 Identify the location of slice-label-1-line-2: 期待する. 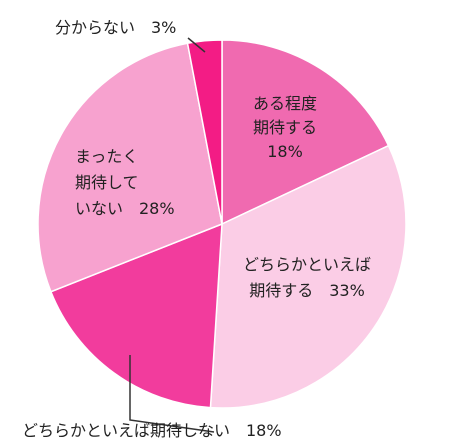
(285, 127).